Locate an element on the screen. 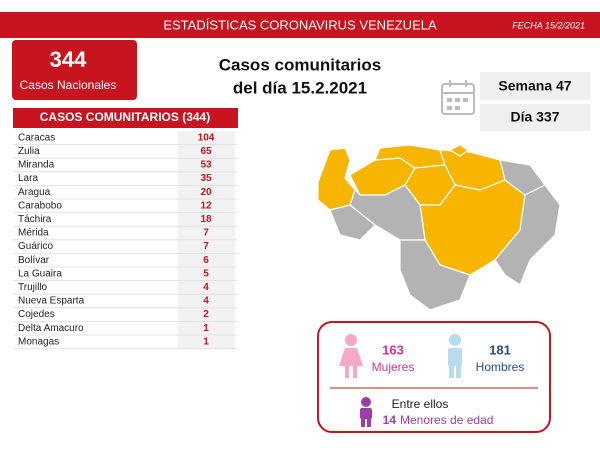 The height and width of the screenshot is (453, 600). women-value: 163 is located at coordinates (393, 349).